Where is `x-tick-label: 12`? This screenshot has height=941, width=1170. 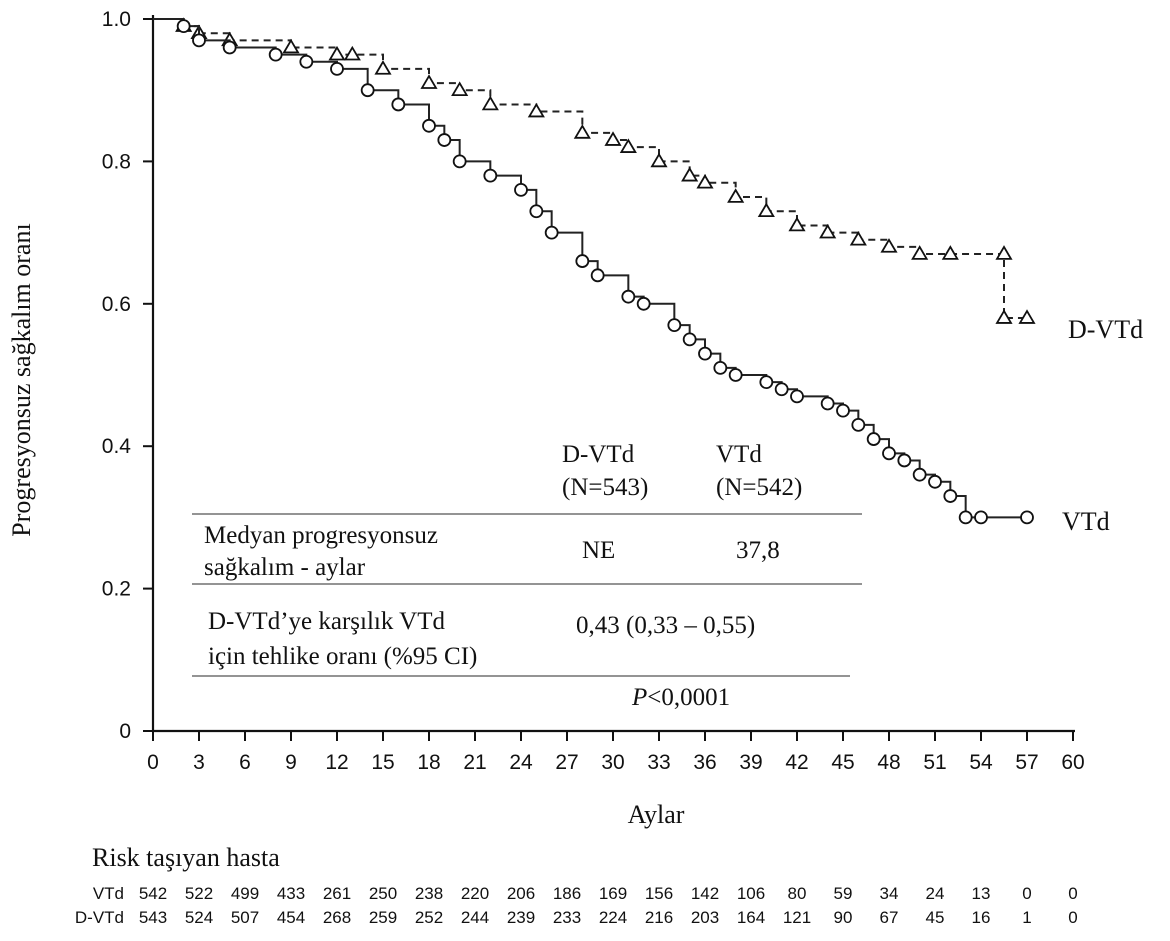
x-tick-label: 12 is located at coordinates (336, 762).